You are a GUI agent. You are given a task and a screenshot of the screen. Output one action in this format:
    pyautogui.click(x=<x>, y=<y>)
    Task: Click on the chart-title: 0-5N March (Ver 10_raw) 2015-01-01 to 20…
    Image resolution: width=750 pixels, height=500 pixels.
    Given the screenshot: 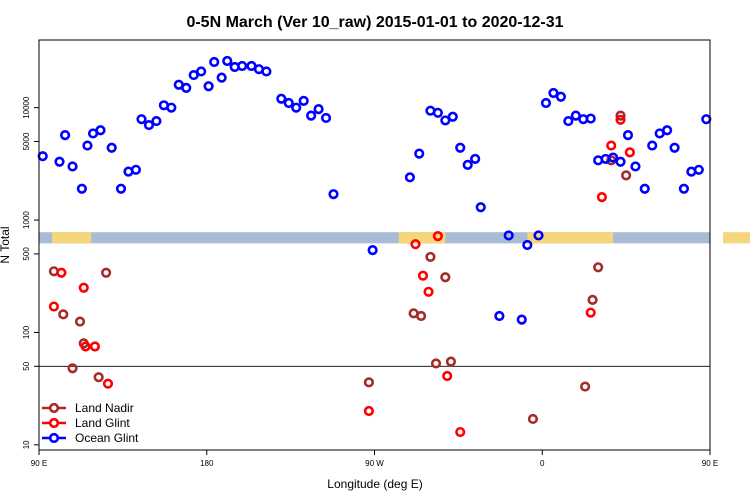 What is the action you would take?
    pyautogui.click(x=374, y=22)
    